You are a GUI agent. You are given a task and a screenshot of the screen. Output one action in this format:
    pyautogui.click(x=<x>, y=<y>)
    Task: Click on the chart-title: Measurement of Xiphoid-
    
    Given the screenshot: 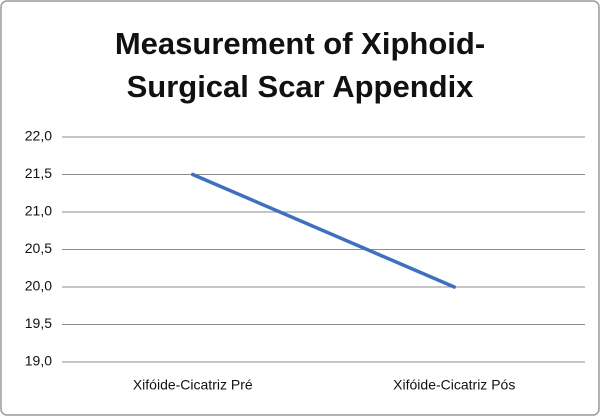 What is the action you would take?
    pyautogui.click(x=300, y=43)
    